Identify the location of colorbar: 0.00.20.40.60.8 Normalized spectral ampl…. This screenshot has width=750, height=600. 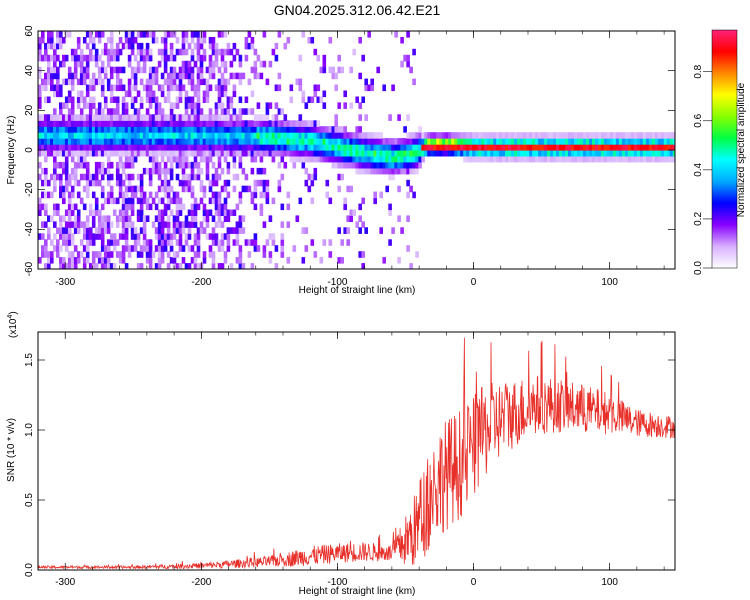
(720, 152).